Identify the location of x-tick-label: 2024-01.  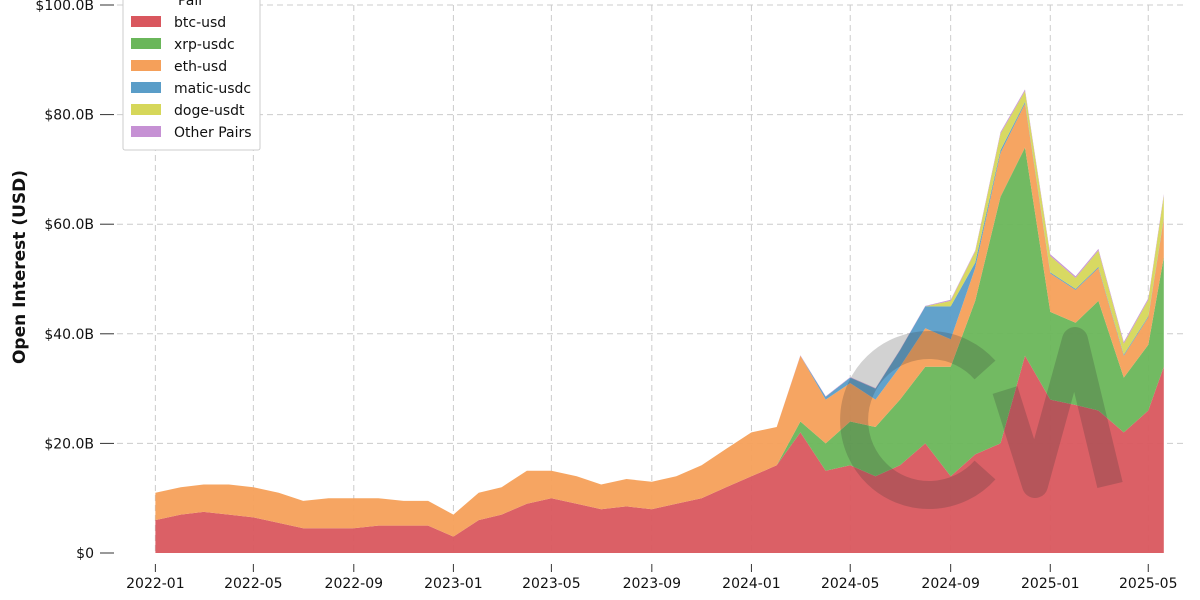
(751, 584).